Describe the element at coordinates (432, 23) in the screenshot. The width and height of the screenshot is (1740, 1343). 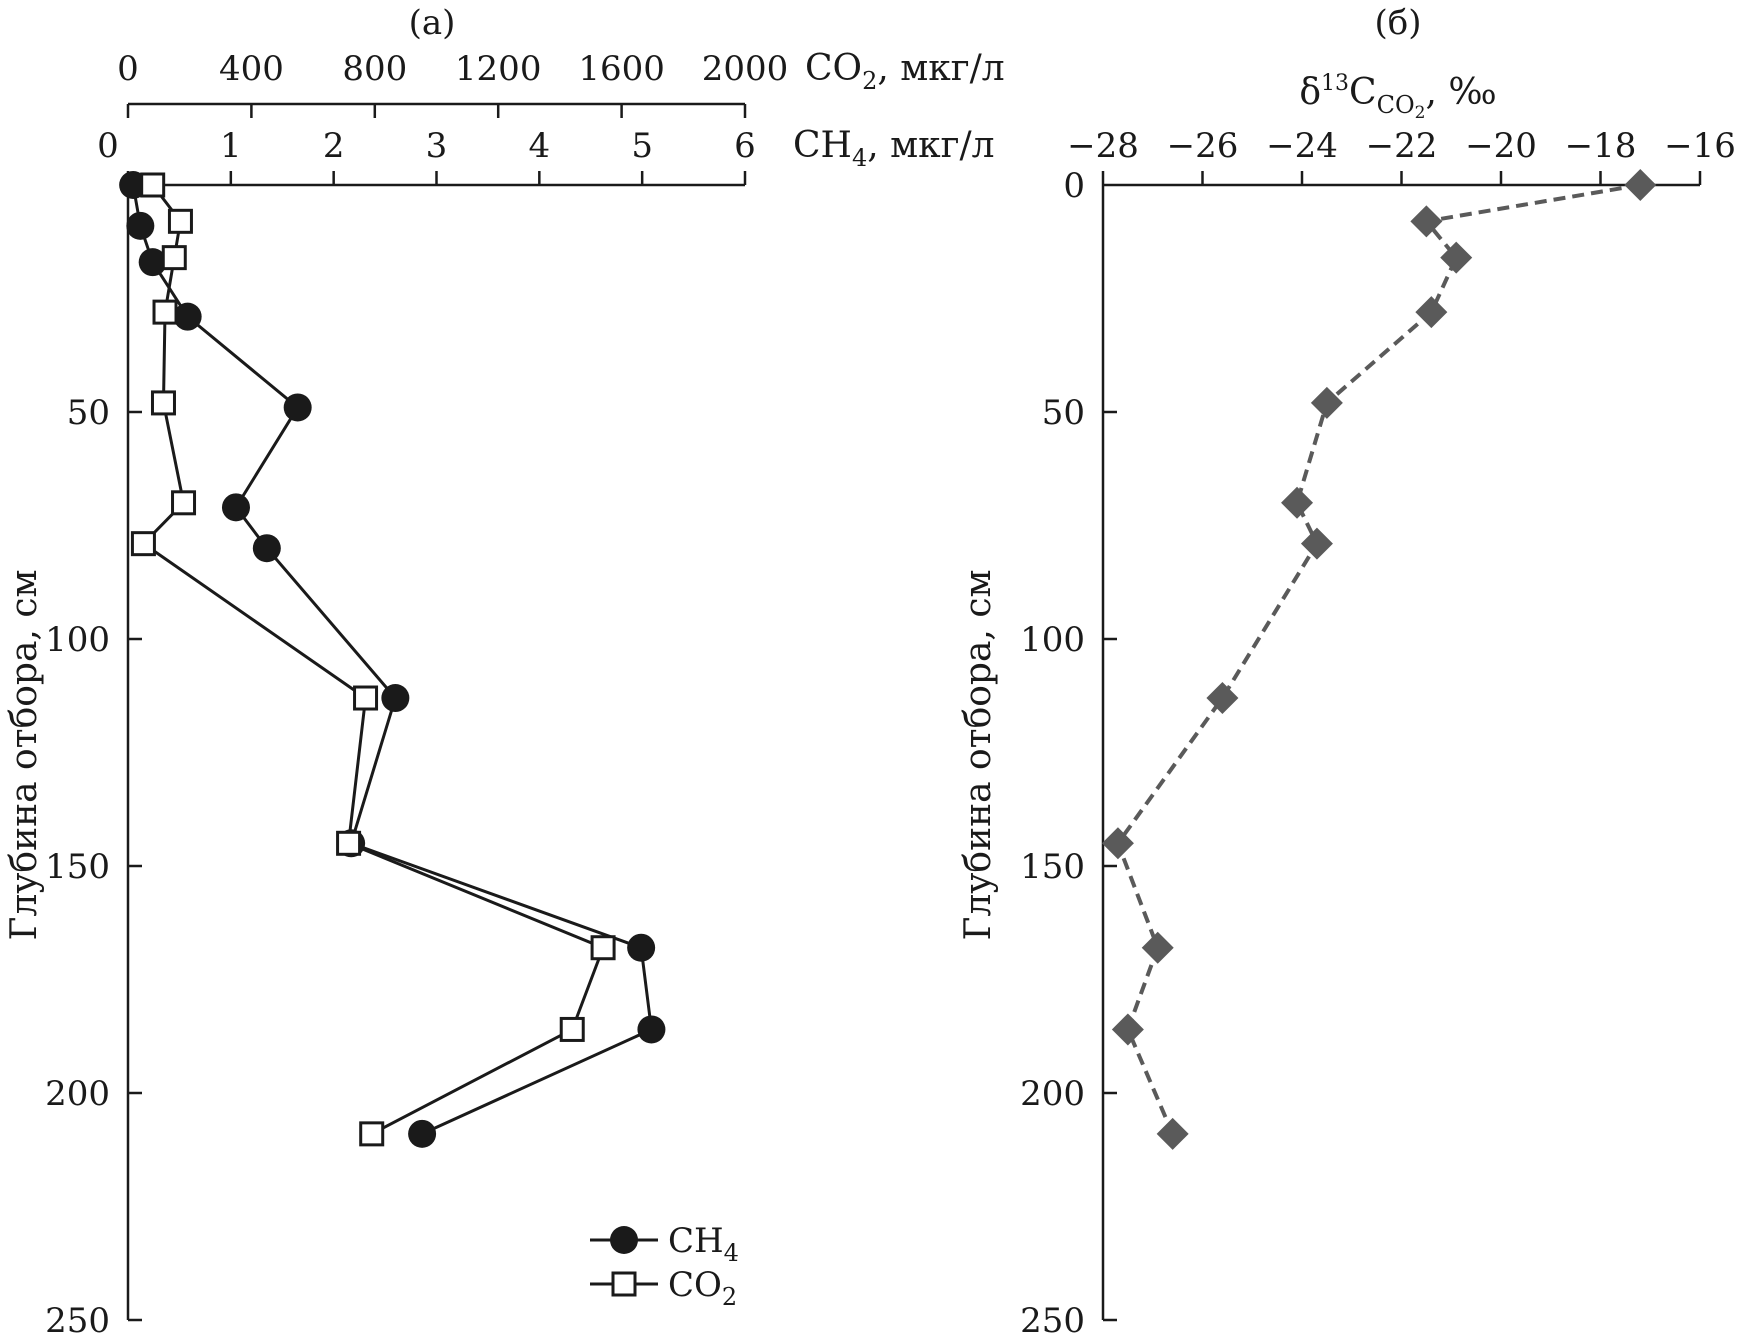
I see `panel-a-label: (а)` at that location.